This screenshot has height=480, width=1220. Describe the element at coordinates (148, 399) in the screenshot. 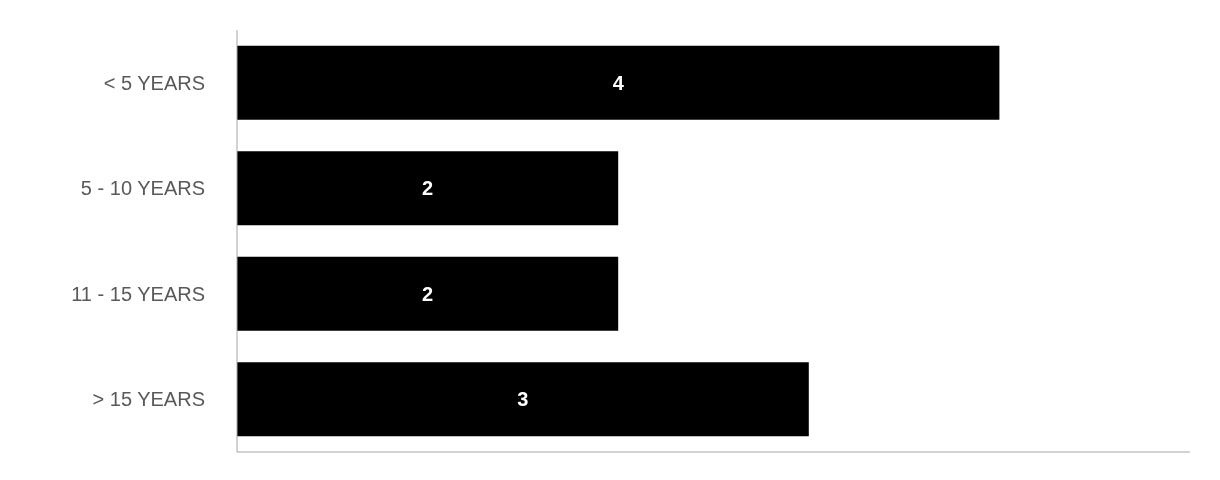

I see `y-tick-label: > 15 YEARS` at that location.